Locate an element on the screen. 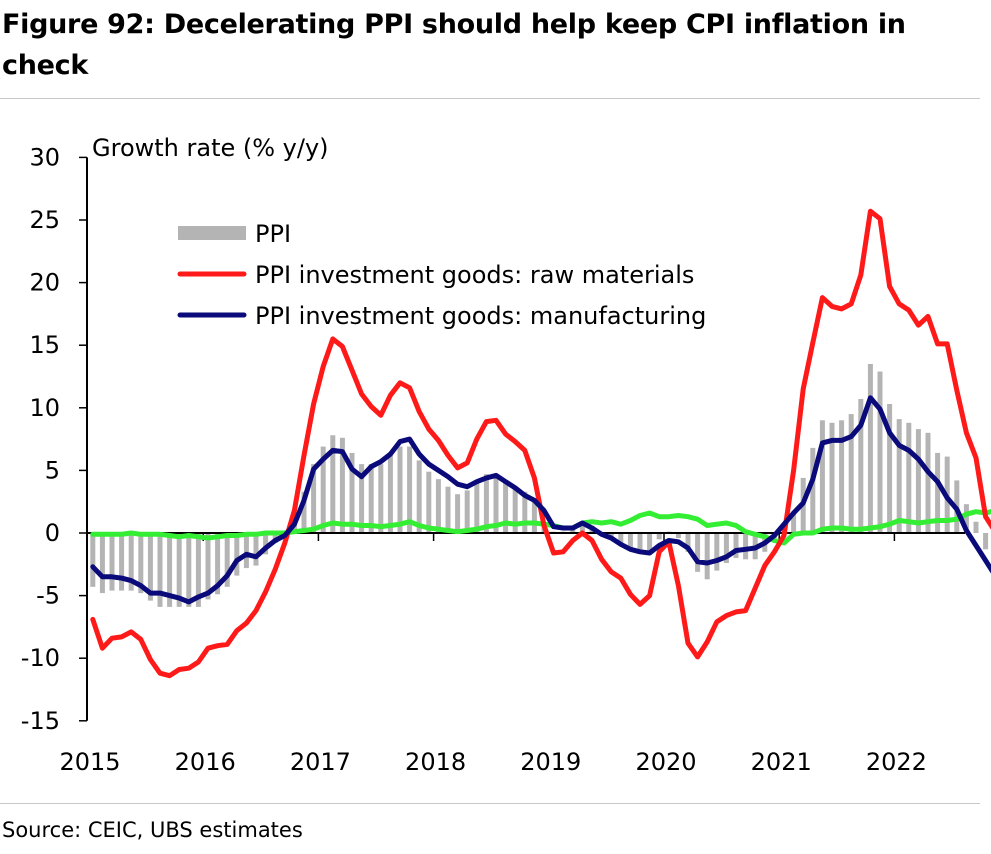  legend-label-ppi: PPI is located at coordinates (273, 234).